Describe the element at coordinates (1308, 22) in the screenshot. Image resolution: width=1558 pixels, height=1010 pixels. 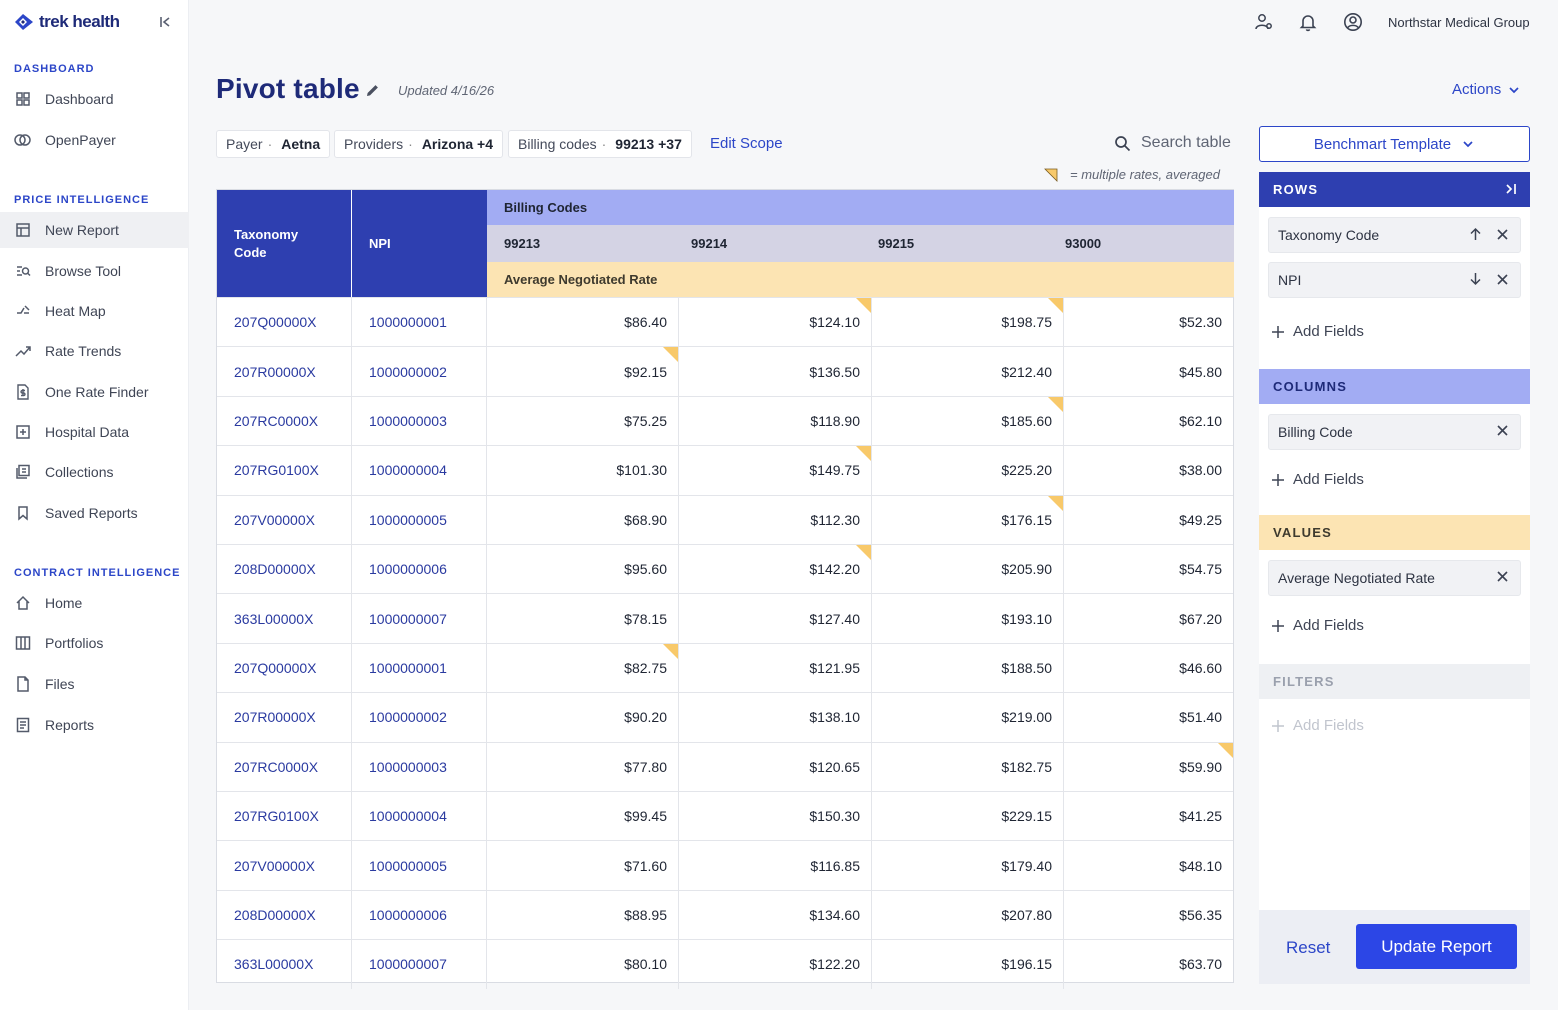
I see `bell-icon` at that location.